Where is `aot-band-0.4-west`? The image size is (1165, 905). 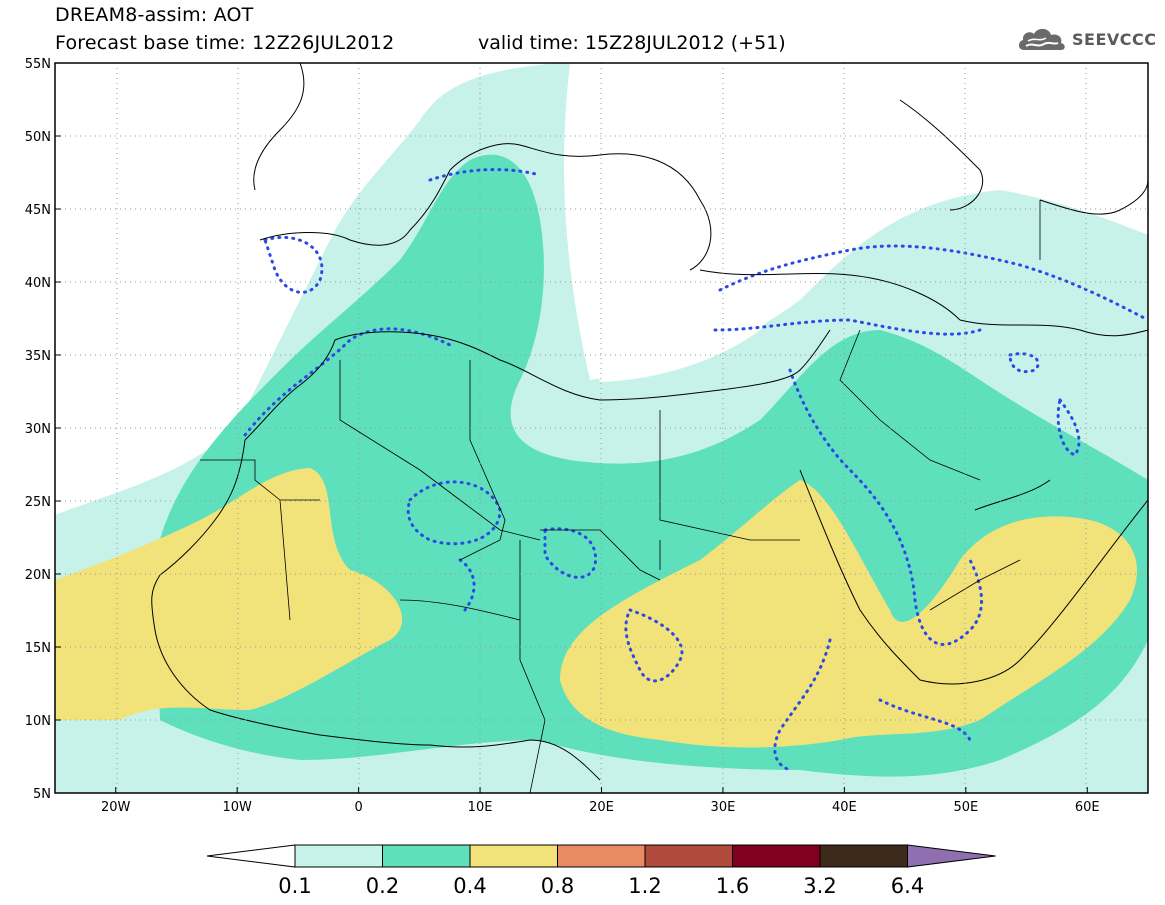
aot-band-0.4-west is located at coordinates (229, 594).